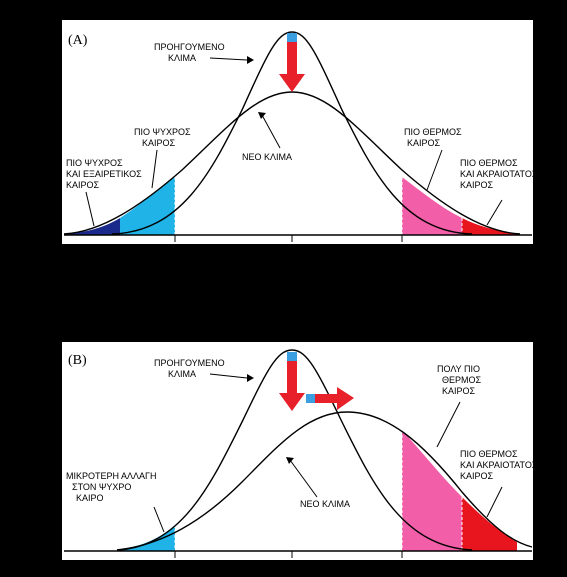 The width and height of the screenshot is (567, 577). Describe the element at coordinates (77, 360) in the screenshot. I see `panel-b-tag: (Β)` at that location.